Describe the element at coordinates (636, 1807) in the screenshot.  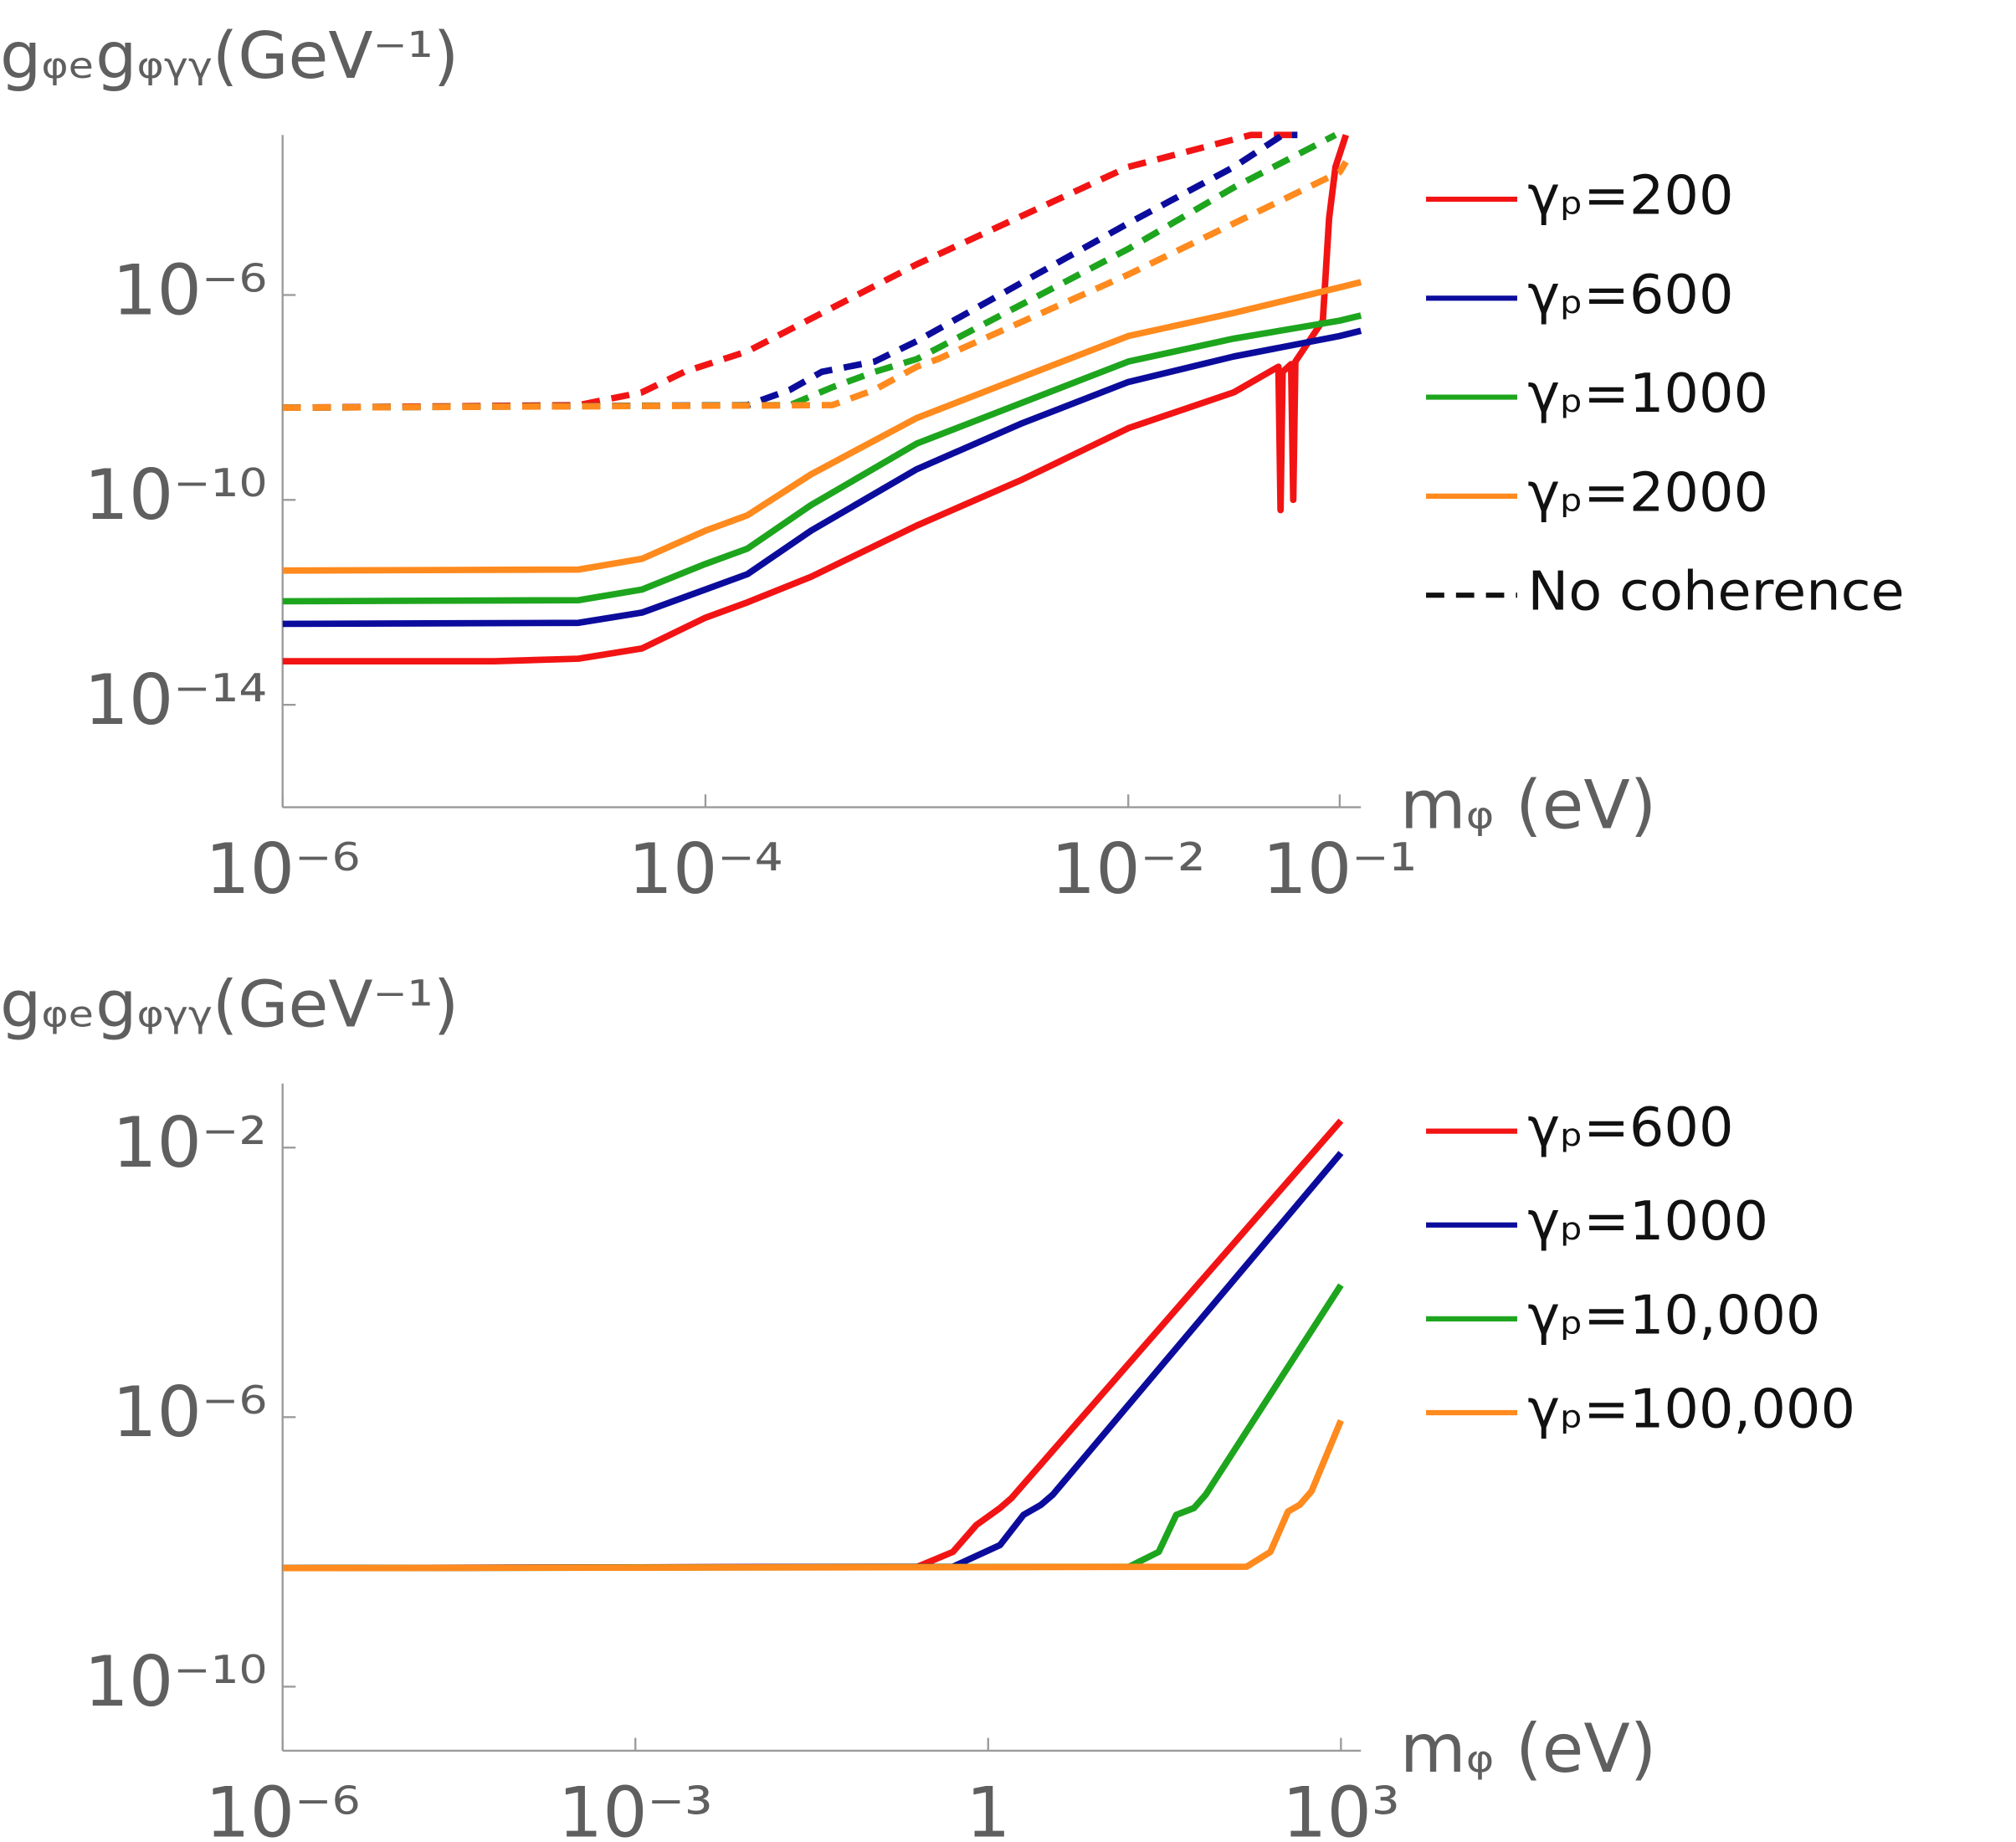
I see `x-tick-label: 10⁻³` at that location.